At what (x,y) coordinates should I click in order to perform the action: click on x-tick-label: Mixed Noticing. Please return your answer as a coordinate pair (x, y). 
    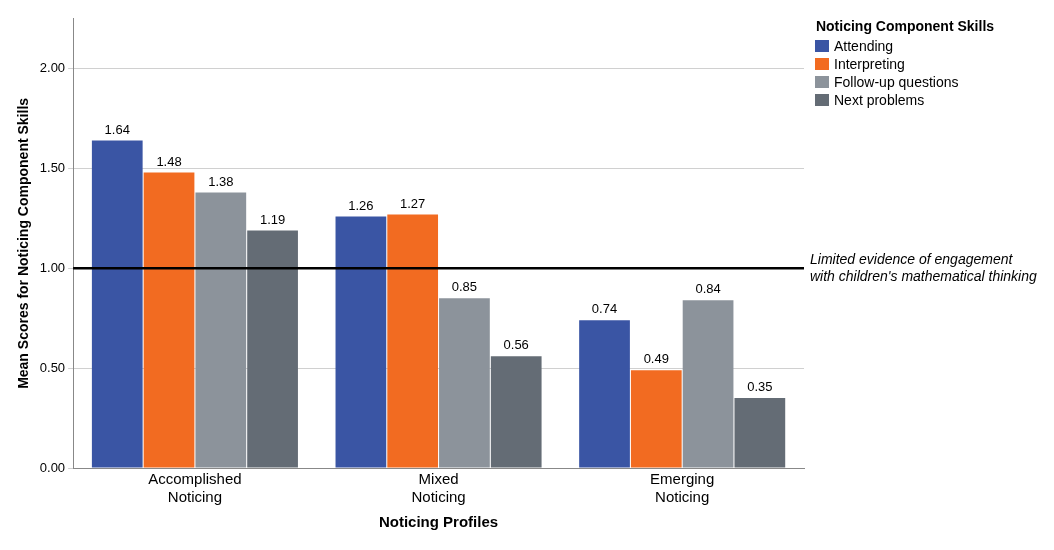
    Looking at the image, I should click on (438, 488).